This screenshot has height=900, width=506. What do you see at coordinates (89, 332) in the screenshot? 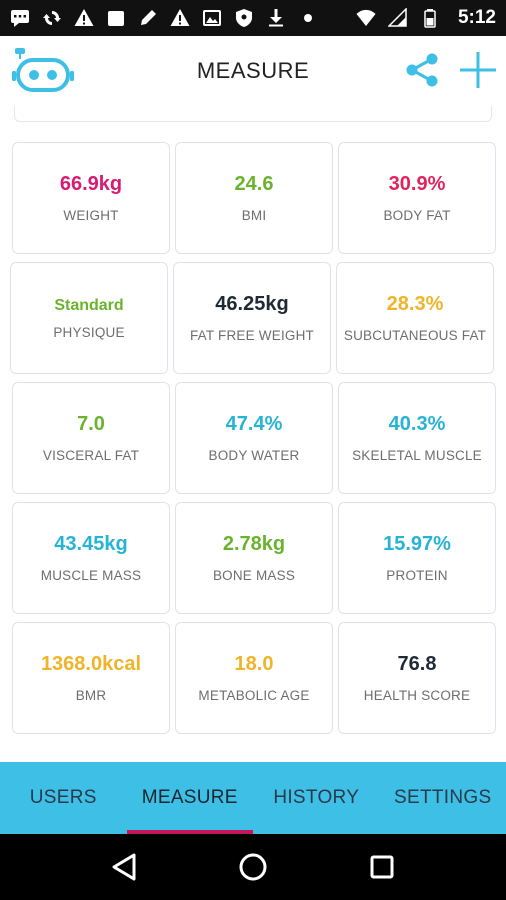
I see `metric-label: PHYSIQUE` at bounding box center [89, 332].